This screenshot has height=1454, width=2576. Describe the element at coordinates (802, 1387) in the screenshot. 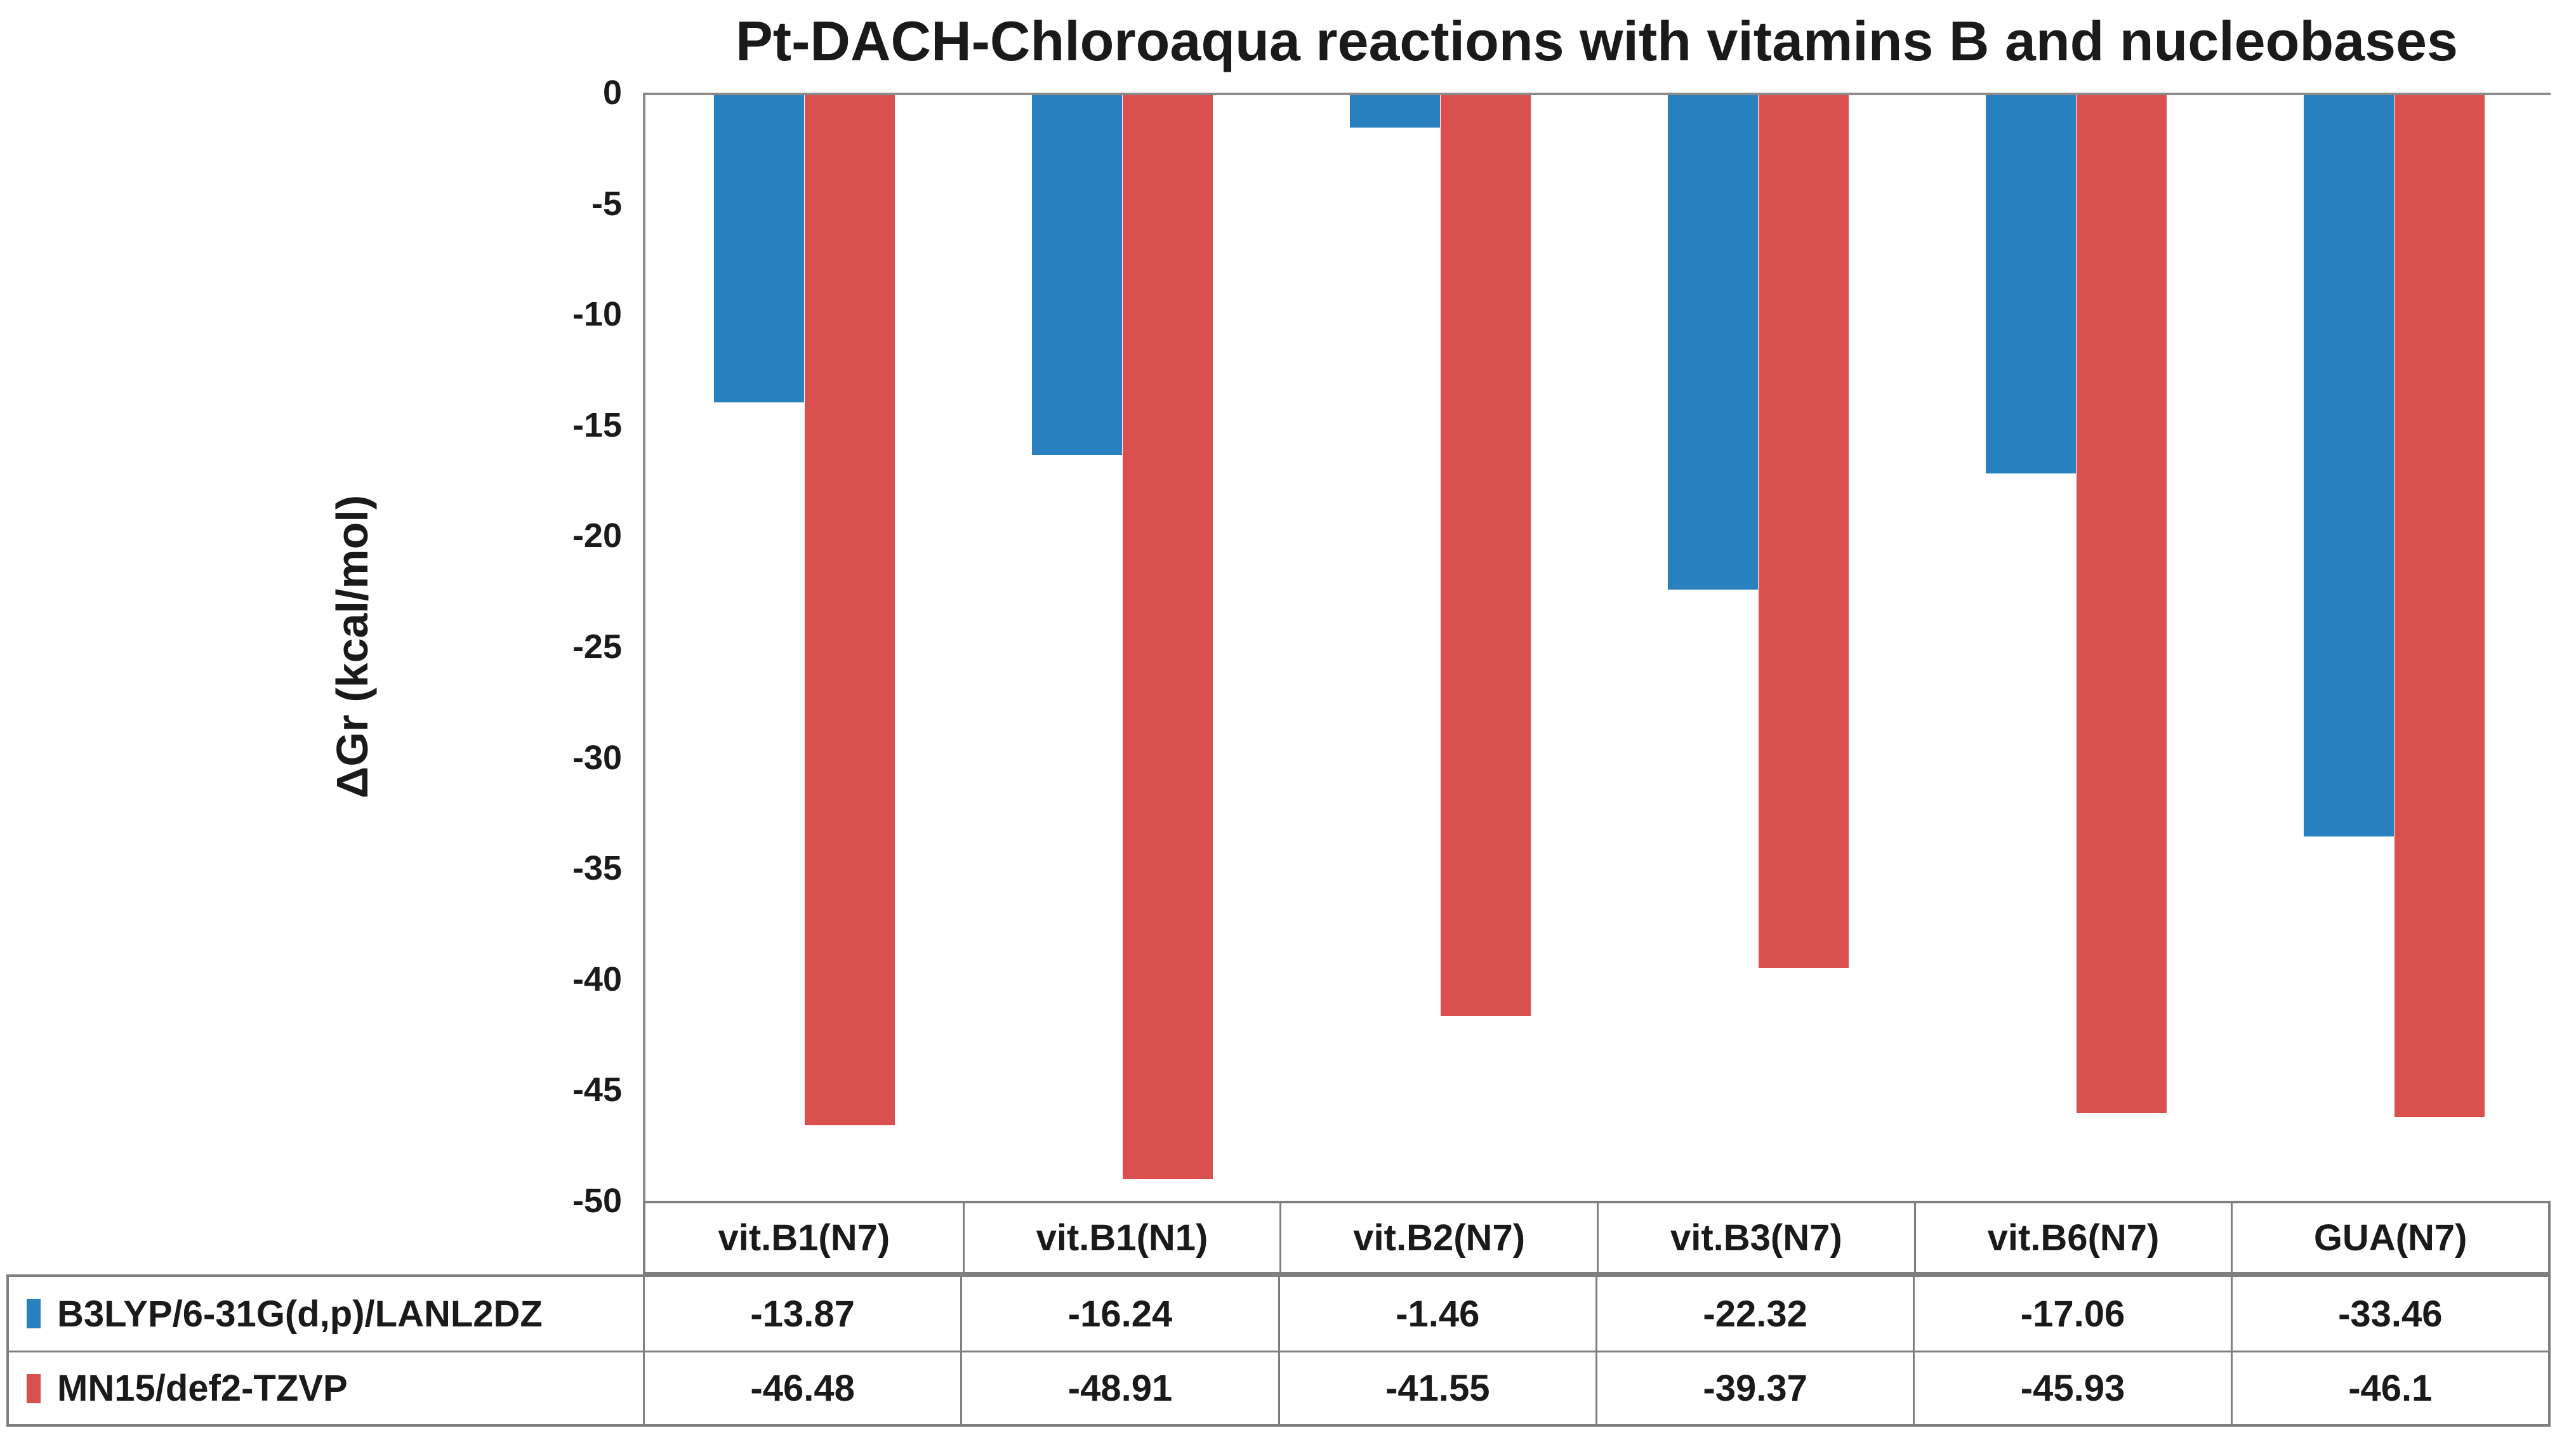

I see `table-value-mn15-vit-b1-n7: -46.48` at that location.